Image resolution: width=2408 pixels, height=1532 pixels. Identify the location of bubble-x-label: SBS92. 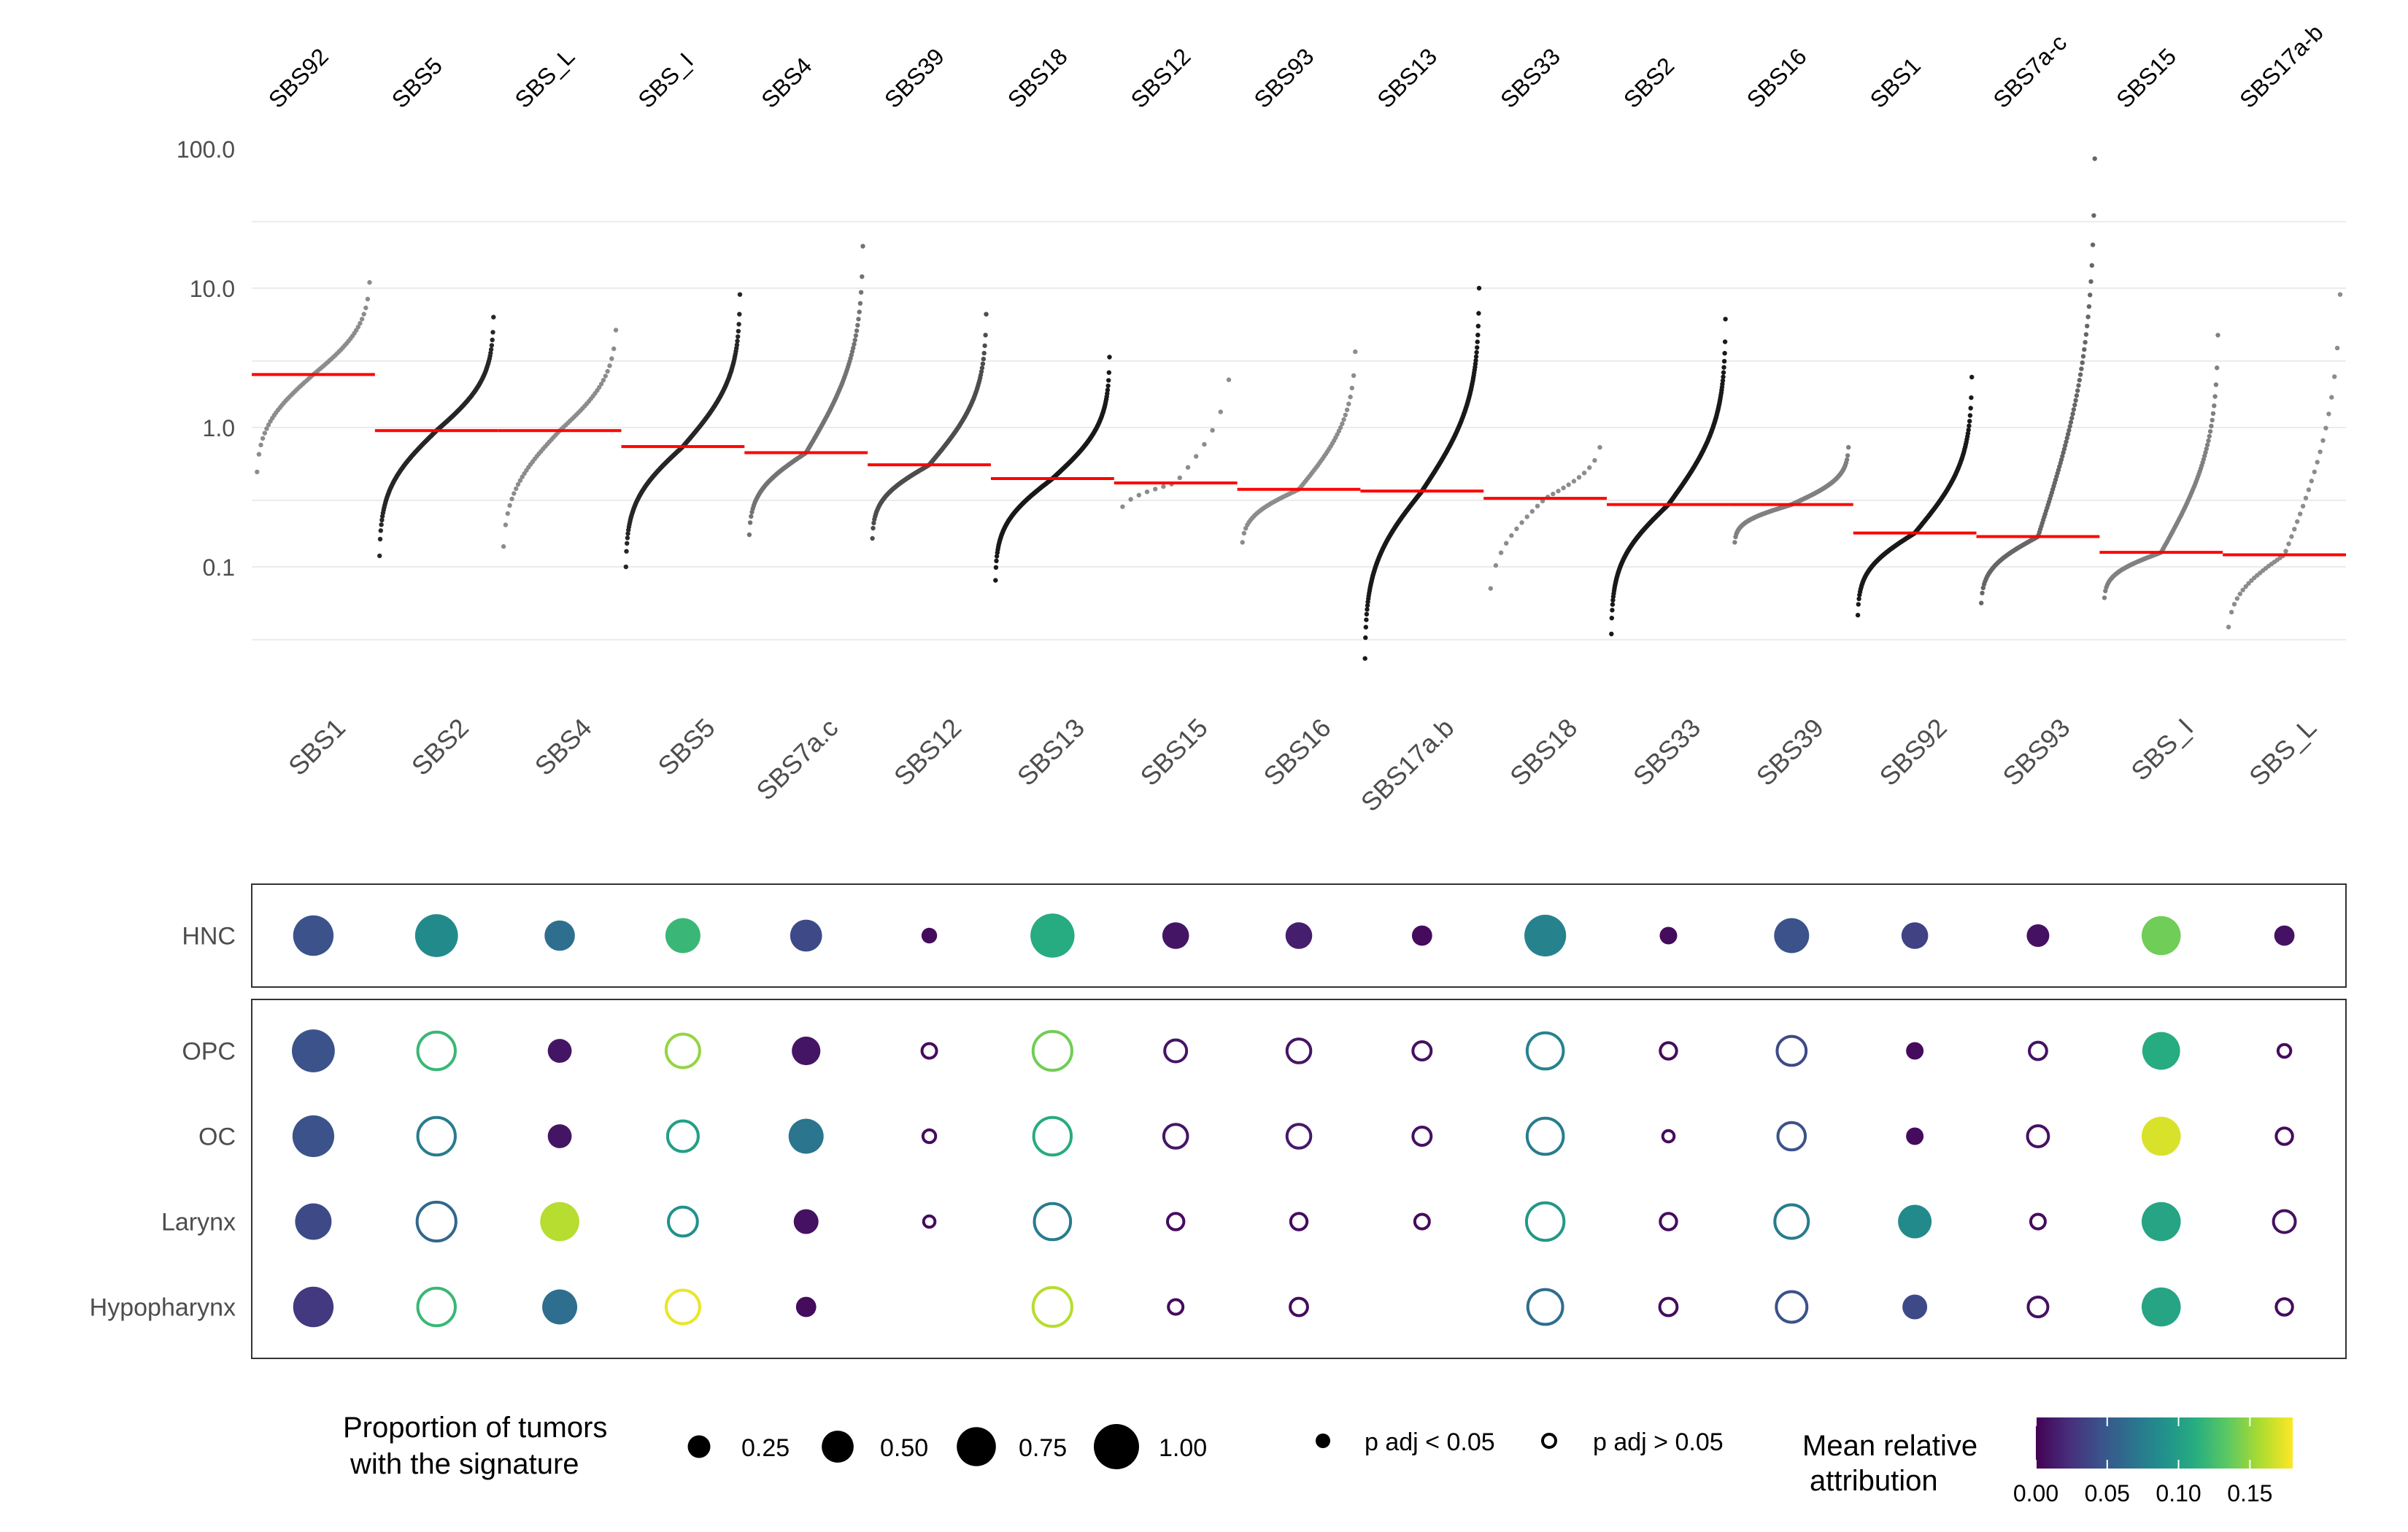
(1913, 753).